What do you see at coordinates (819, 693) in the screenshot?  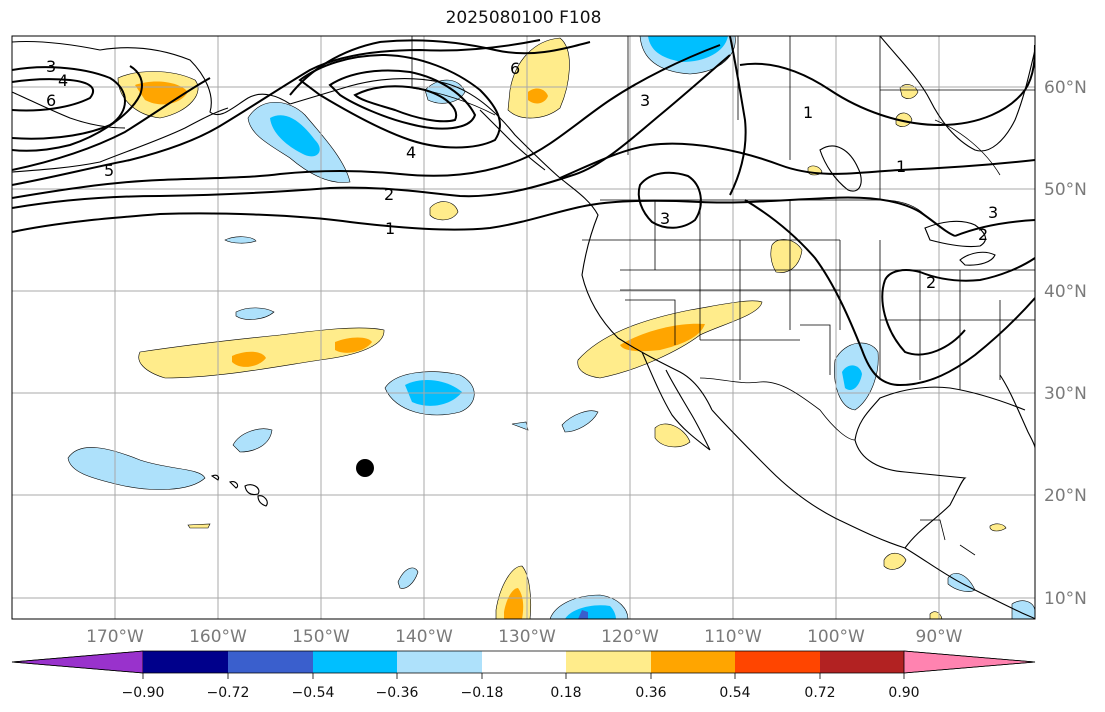 I see `colorbar-tick-label: 0.72` at bounding box center [819, 693].